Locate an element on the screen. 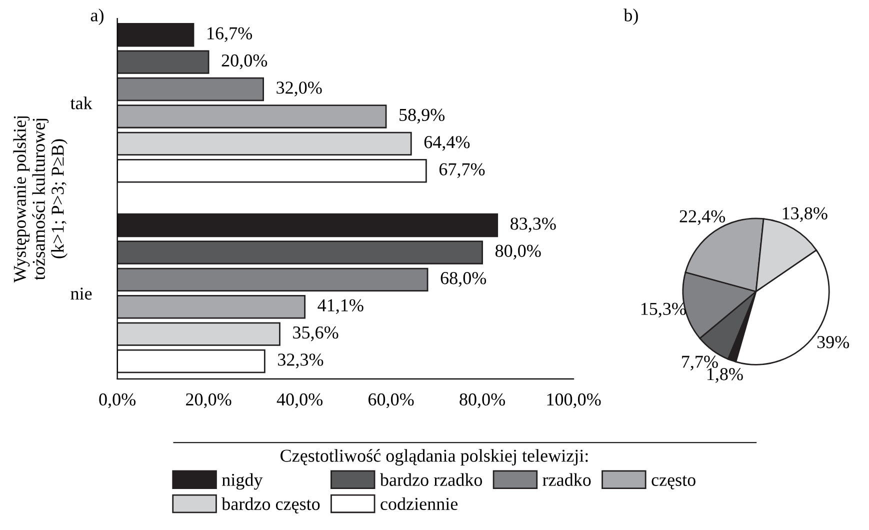 The image size is (869, 530). text: b) is located at coordinates (631, 17).